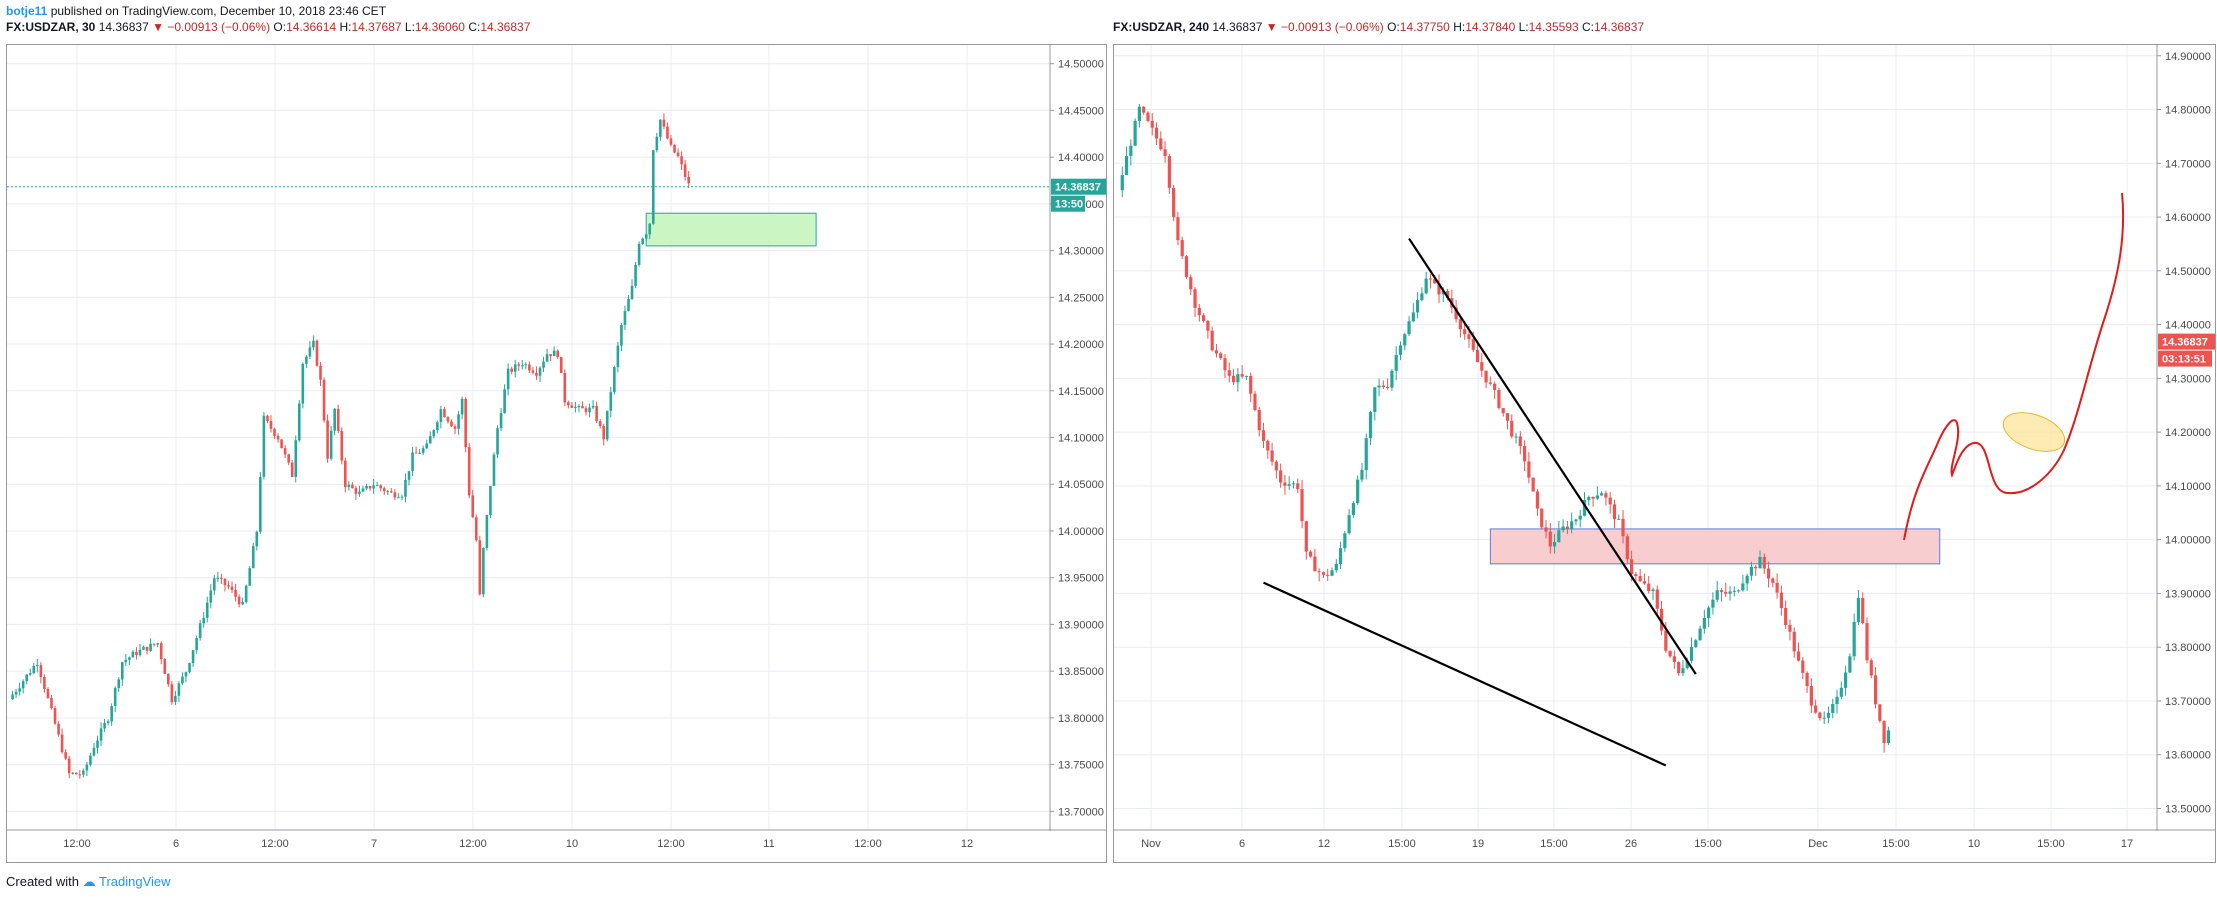 The image size is (2217, 899). I want to click on down-arrow-icon: ▼, so click(158, 27).